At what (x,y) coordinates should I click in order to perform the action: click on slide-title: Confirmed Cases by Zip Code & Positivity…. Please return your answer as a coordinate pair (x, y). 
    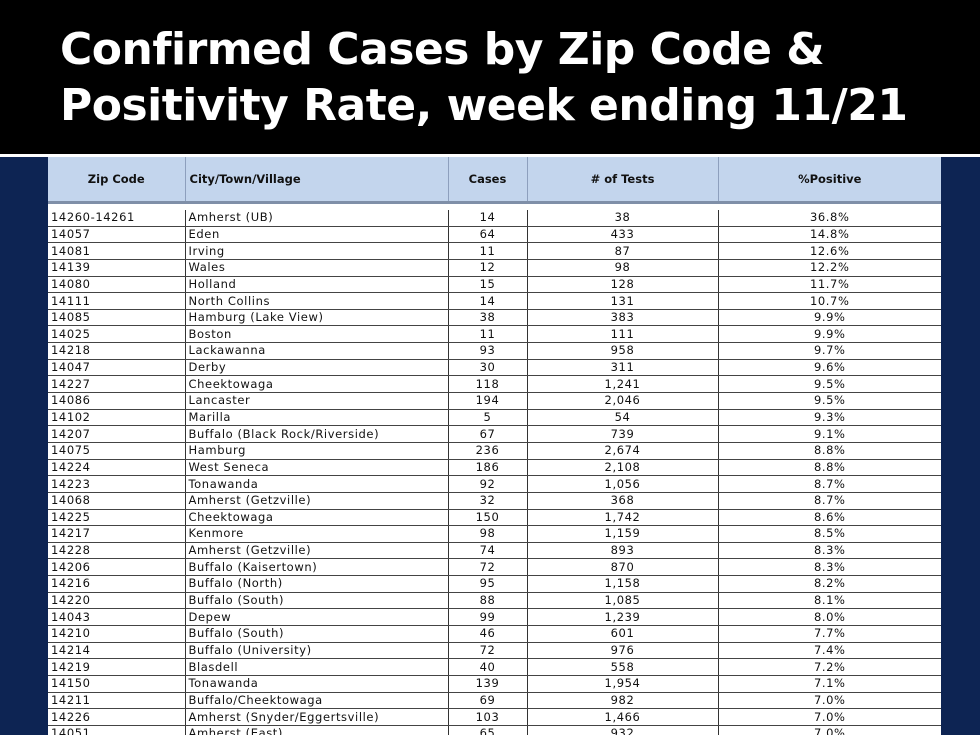
    Looking at the image, I should click on (484, 77).